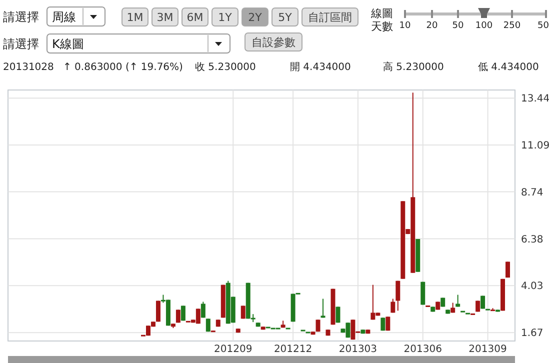  Describe the element at coordinates (135, 17) in the screenshot. I see `text: 1M` at that location.